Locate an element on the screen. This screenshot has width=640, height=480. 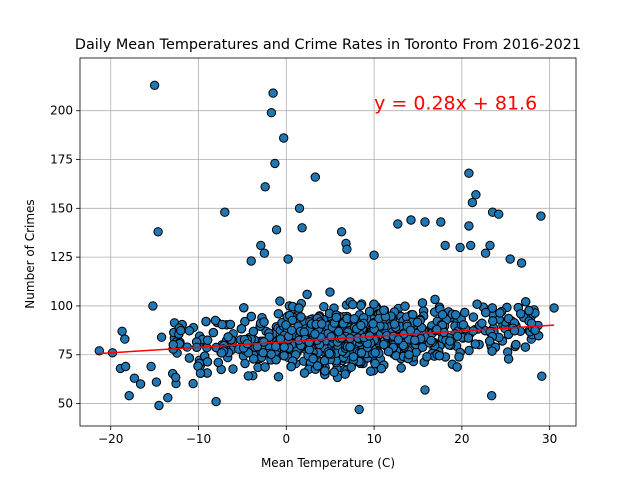
x-axis-label: Mean Temperature (C) is located at coordinates (328, 463).